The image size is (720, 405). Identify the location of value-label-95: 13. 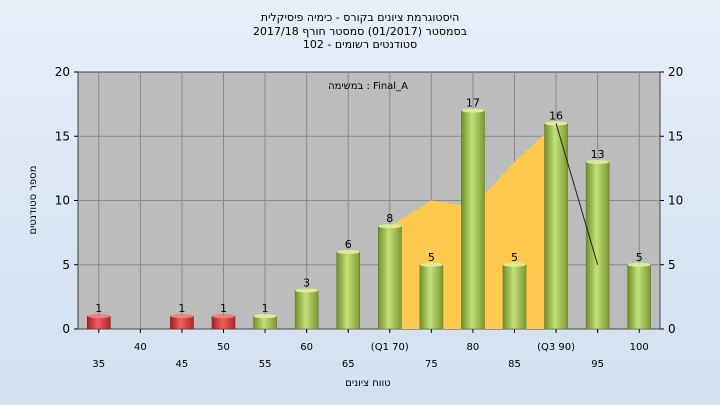
(598, 154).